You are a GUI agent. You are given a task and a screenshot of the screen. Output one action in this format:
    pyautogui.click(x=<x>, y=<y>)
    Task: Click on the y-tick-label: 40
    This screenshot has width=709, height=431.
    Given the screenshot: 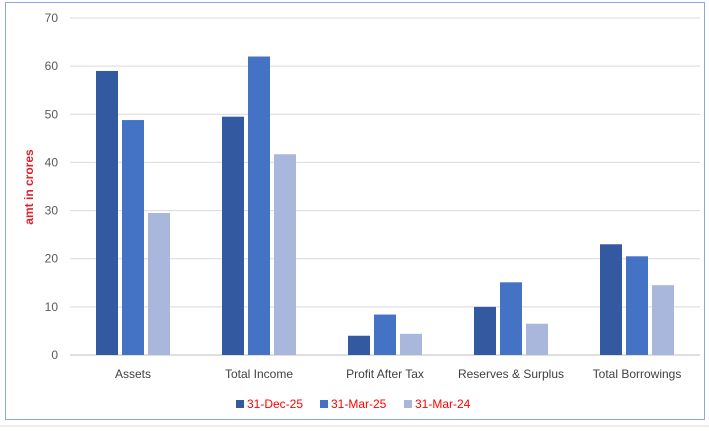 What is the action you would take?
    pyautogui.click(x=52, y=162)
    